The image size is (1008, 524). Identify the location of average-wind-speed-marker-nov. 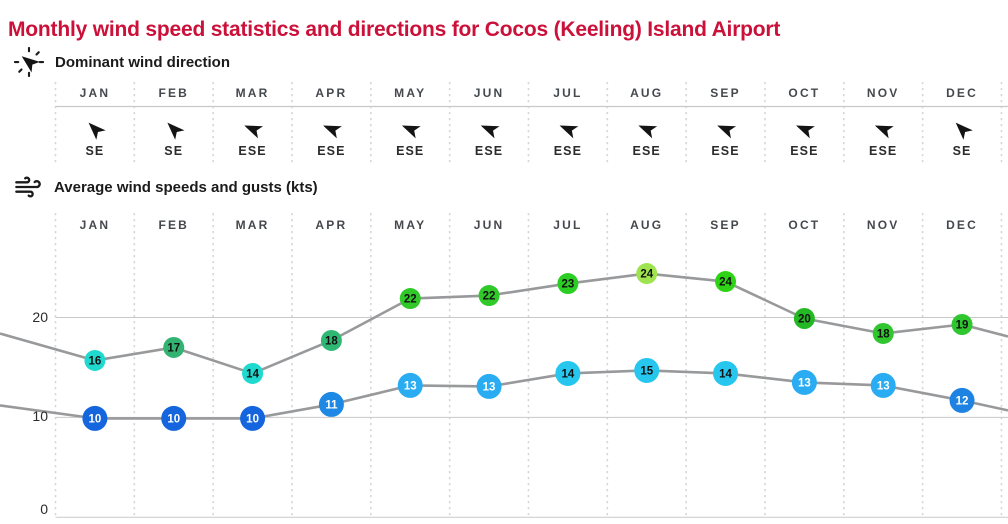
(883, 385).